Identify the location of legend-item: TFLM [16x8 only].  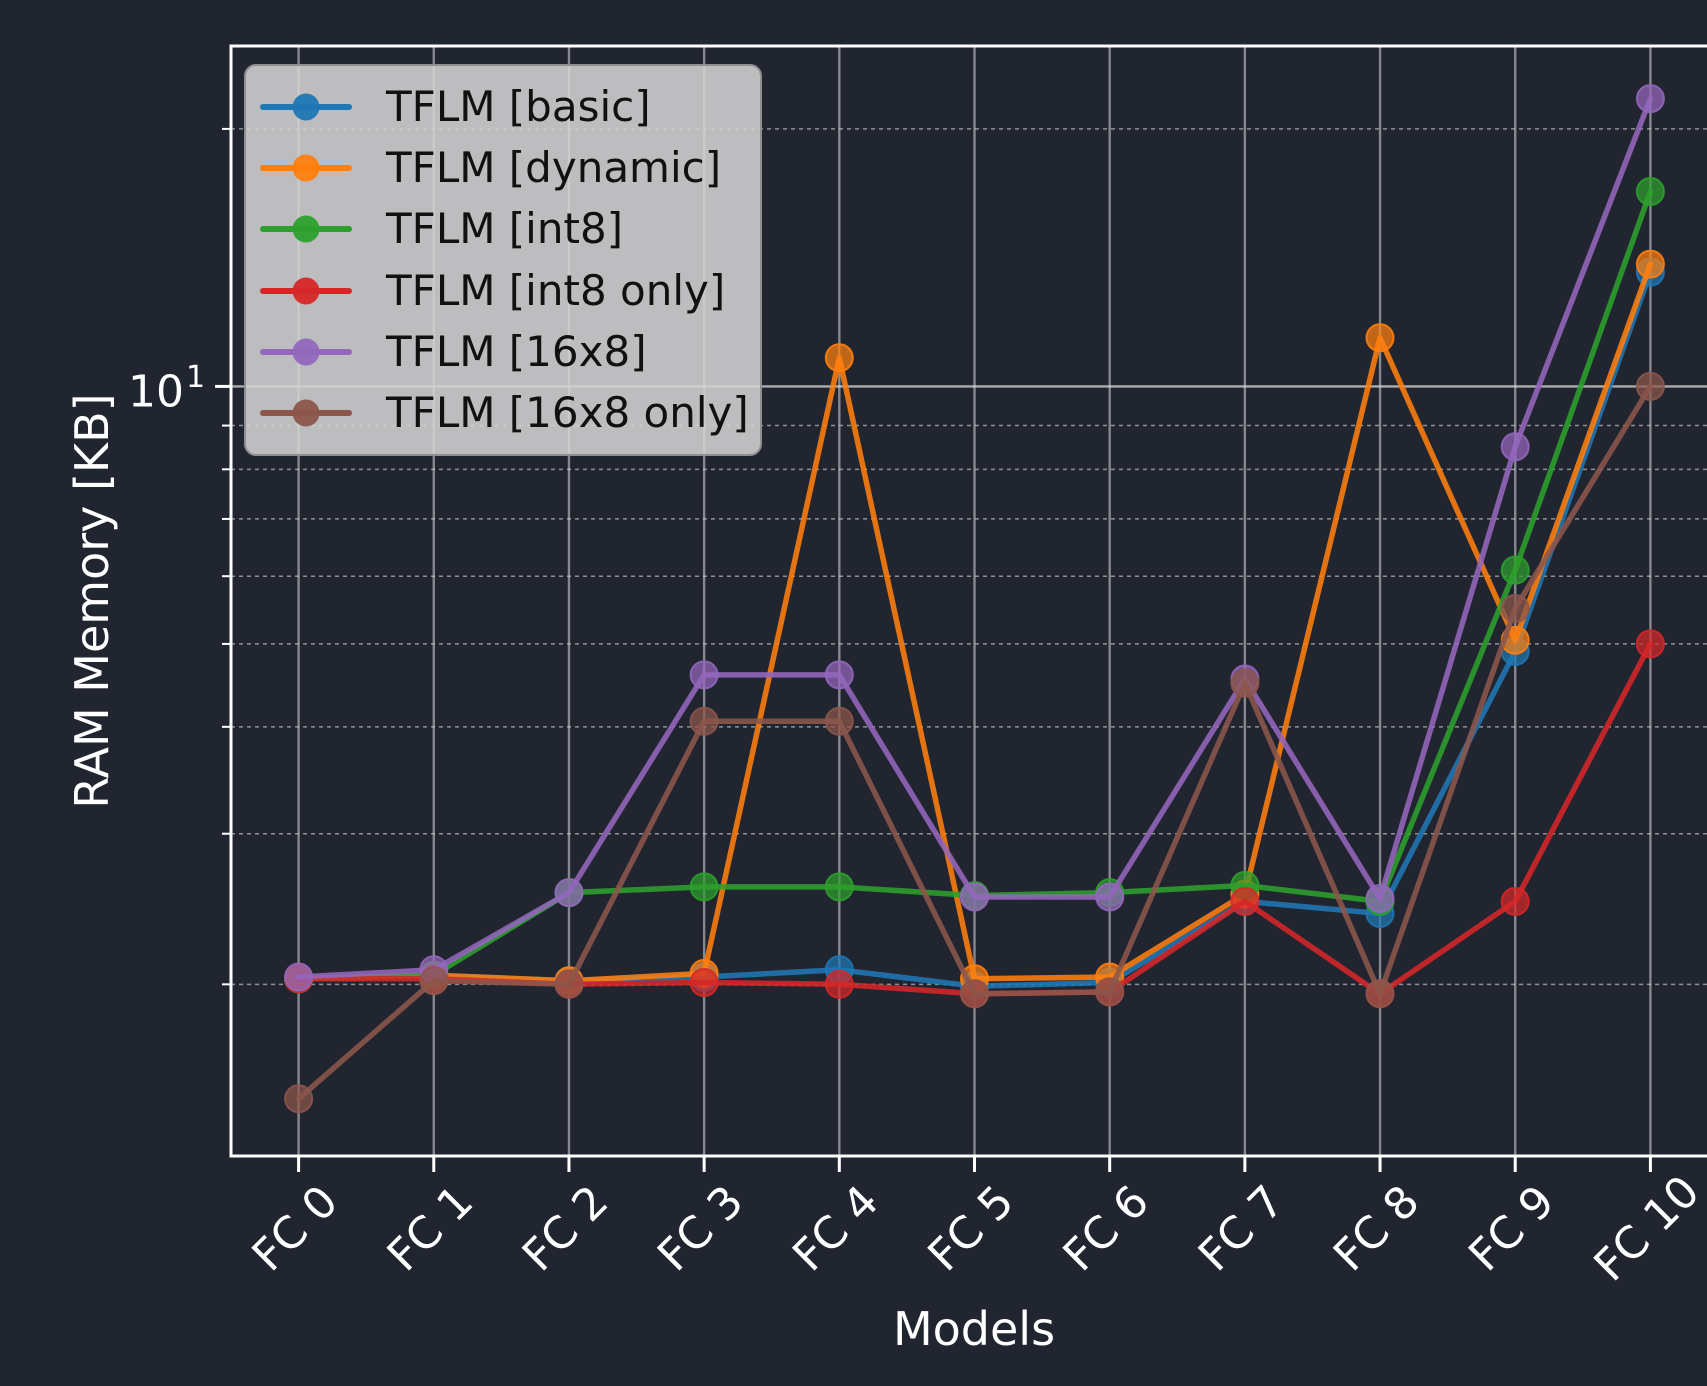
(505, 413).